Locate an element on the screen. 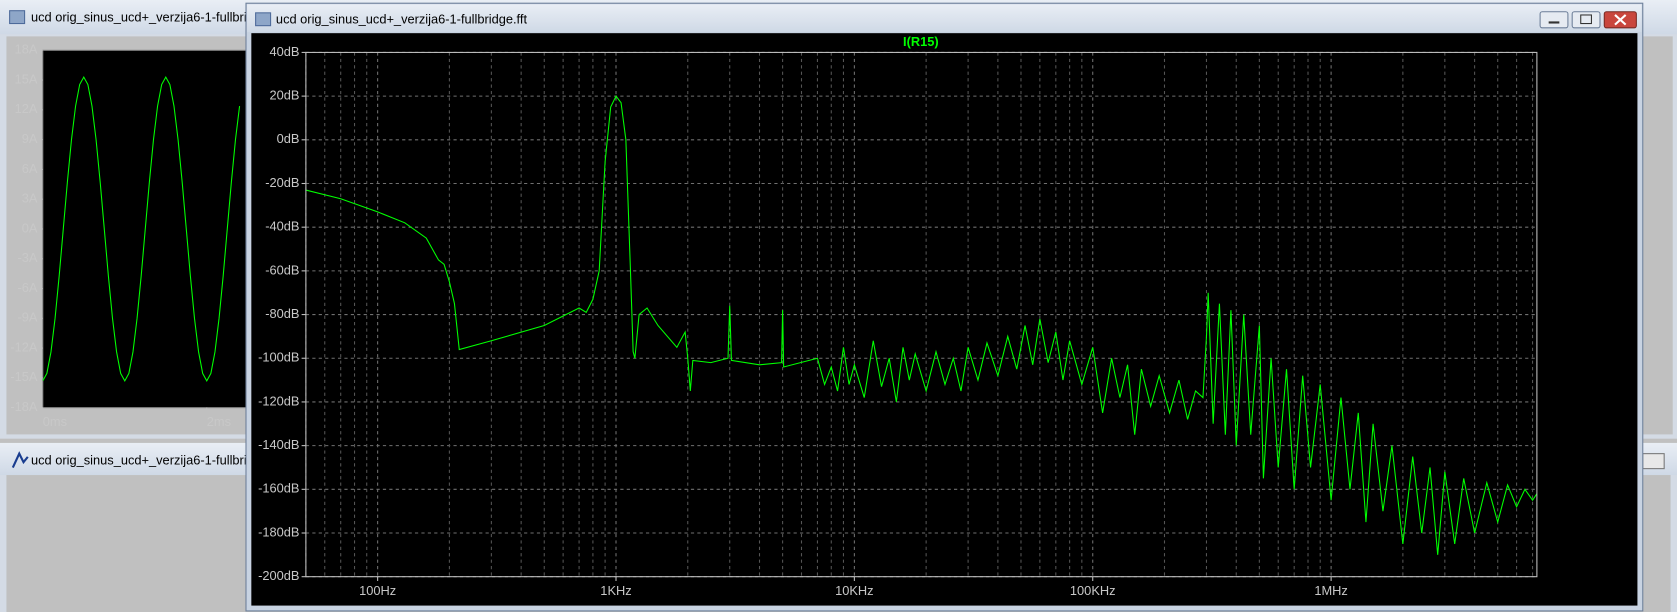  y-tick-label: -40dB is located at coordinates (282, 226).